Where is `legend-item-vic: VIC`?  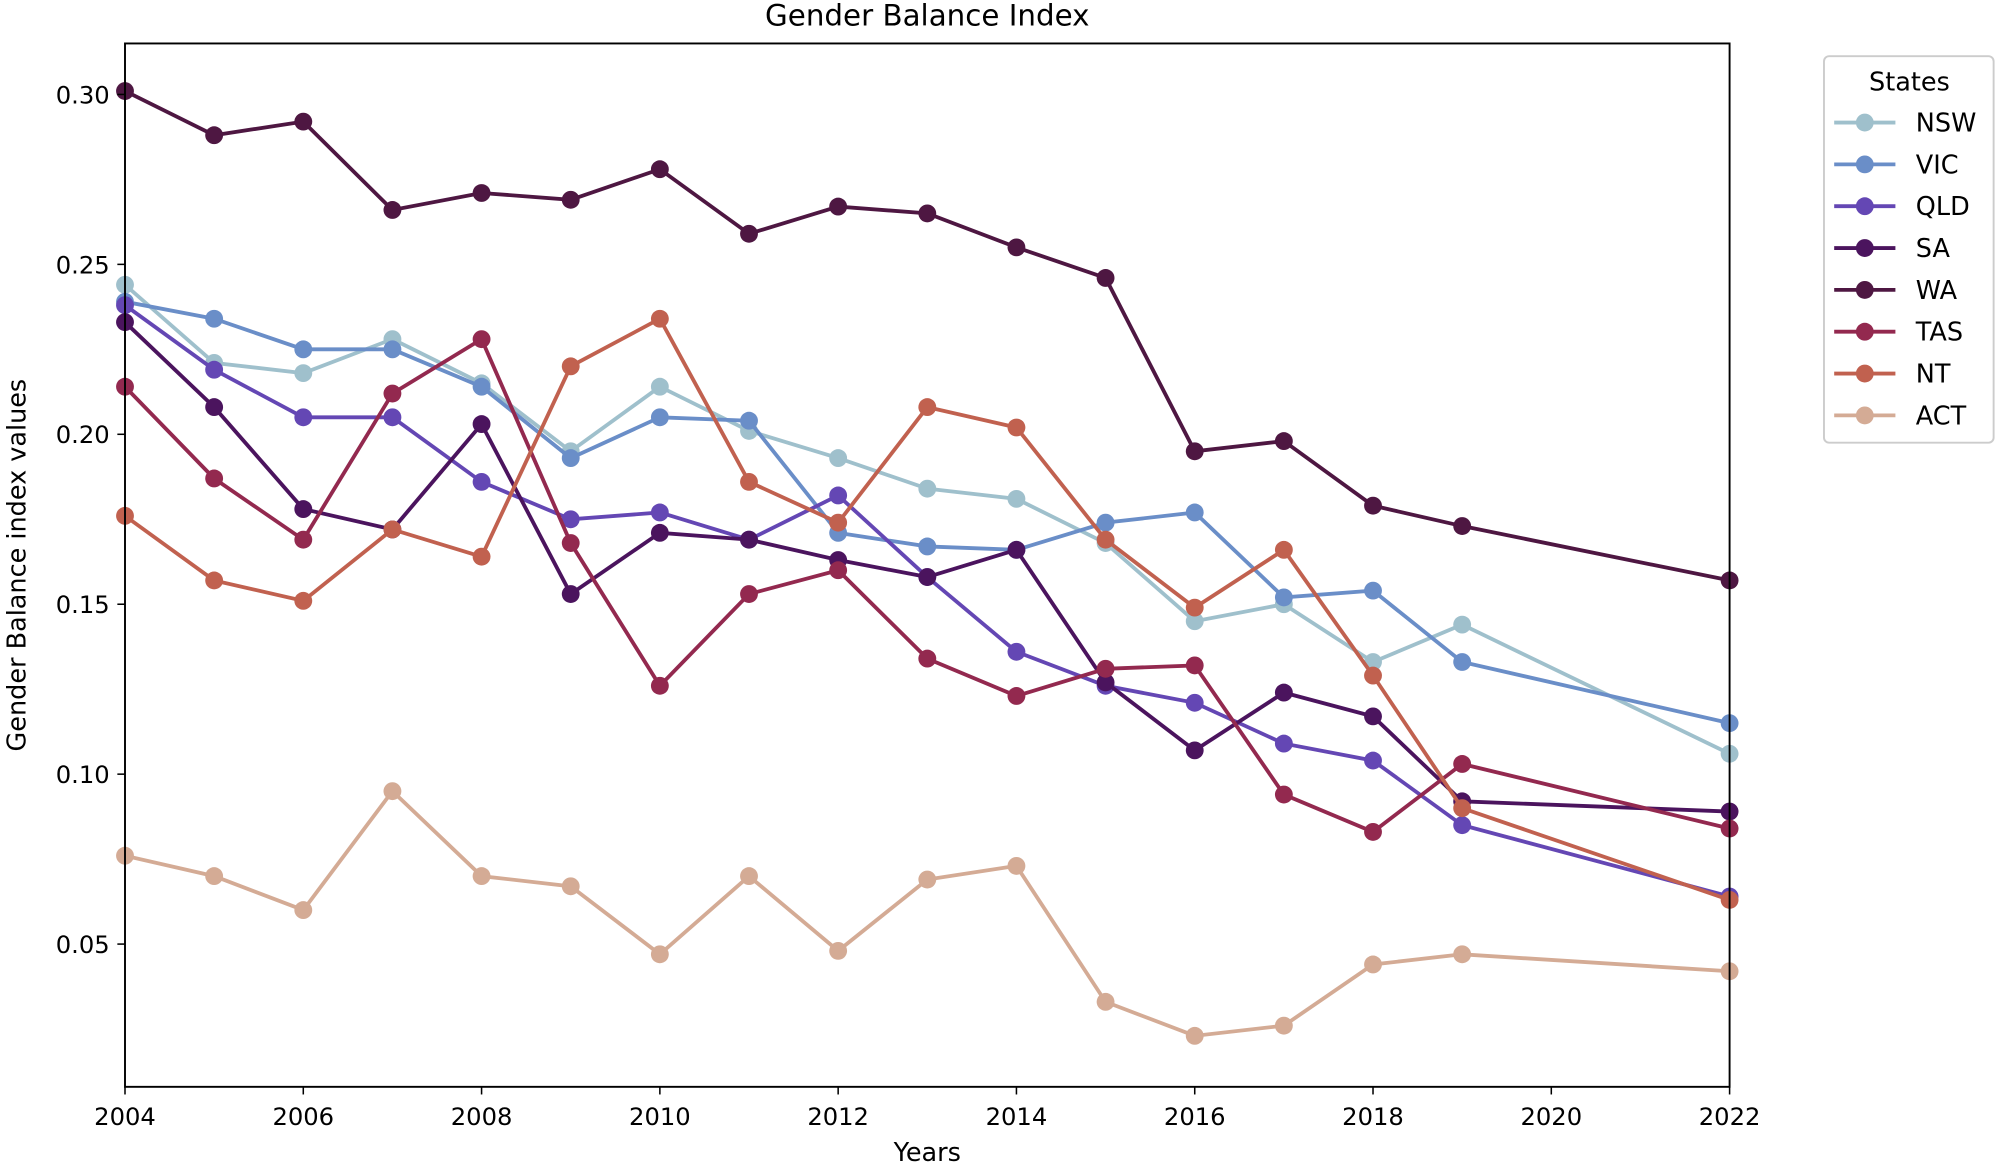
legend-item-vic: VIC is located at coordinates (1896, 165).